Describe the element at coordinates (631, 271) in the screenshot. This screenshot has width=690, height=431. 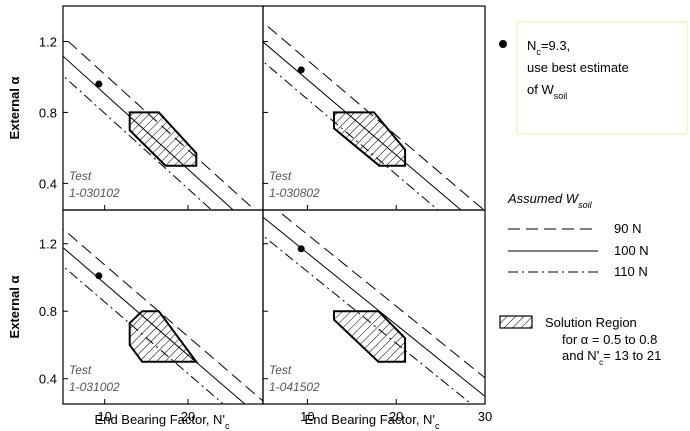
I see `legend-label-110: 110 N` at that location.